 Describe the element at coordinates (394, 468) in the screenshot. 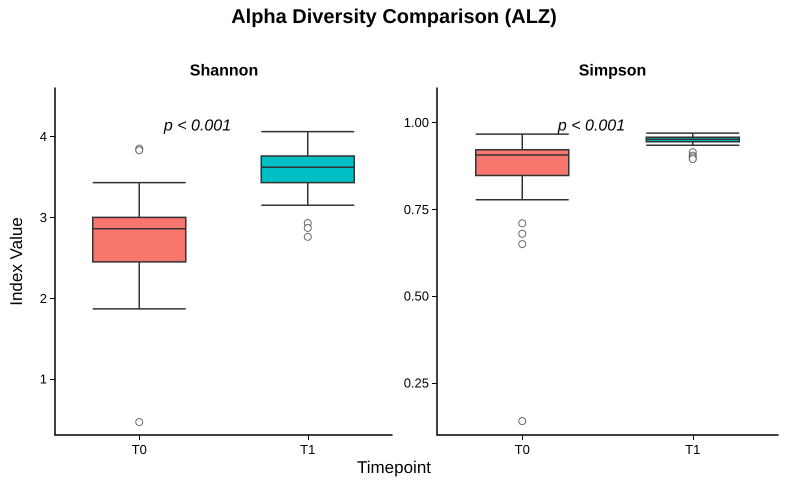

I see `x-axis-title: Timepoint` at that location.